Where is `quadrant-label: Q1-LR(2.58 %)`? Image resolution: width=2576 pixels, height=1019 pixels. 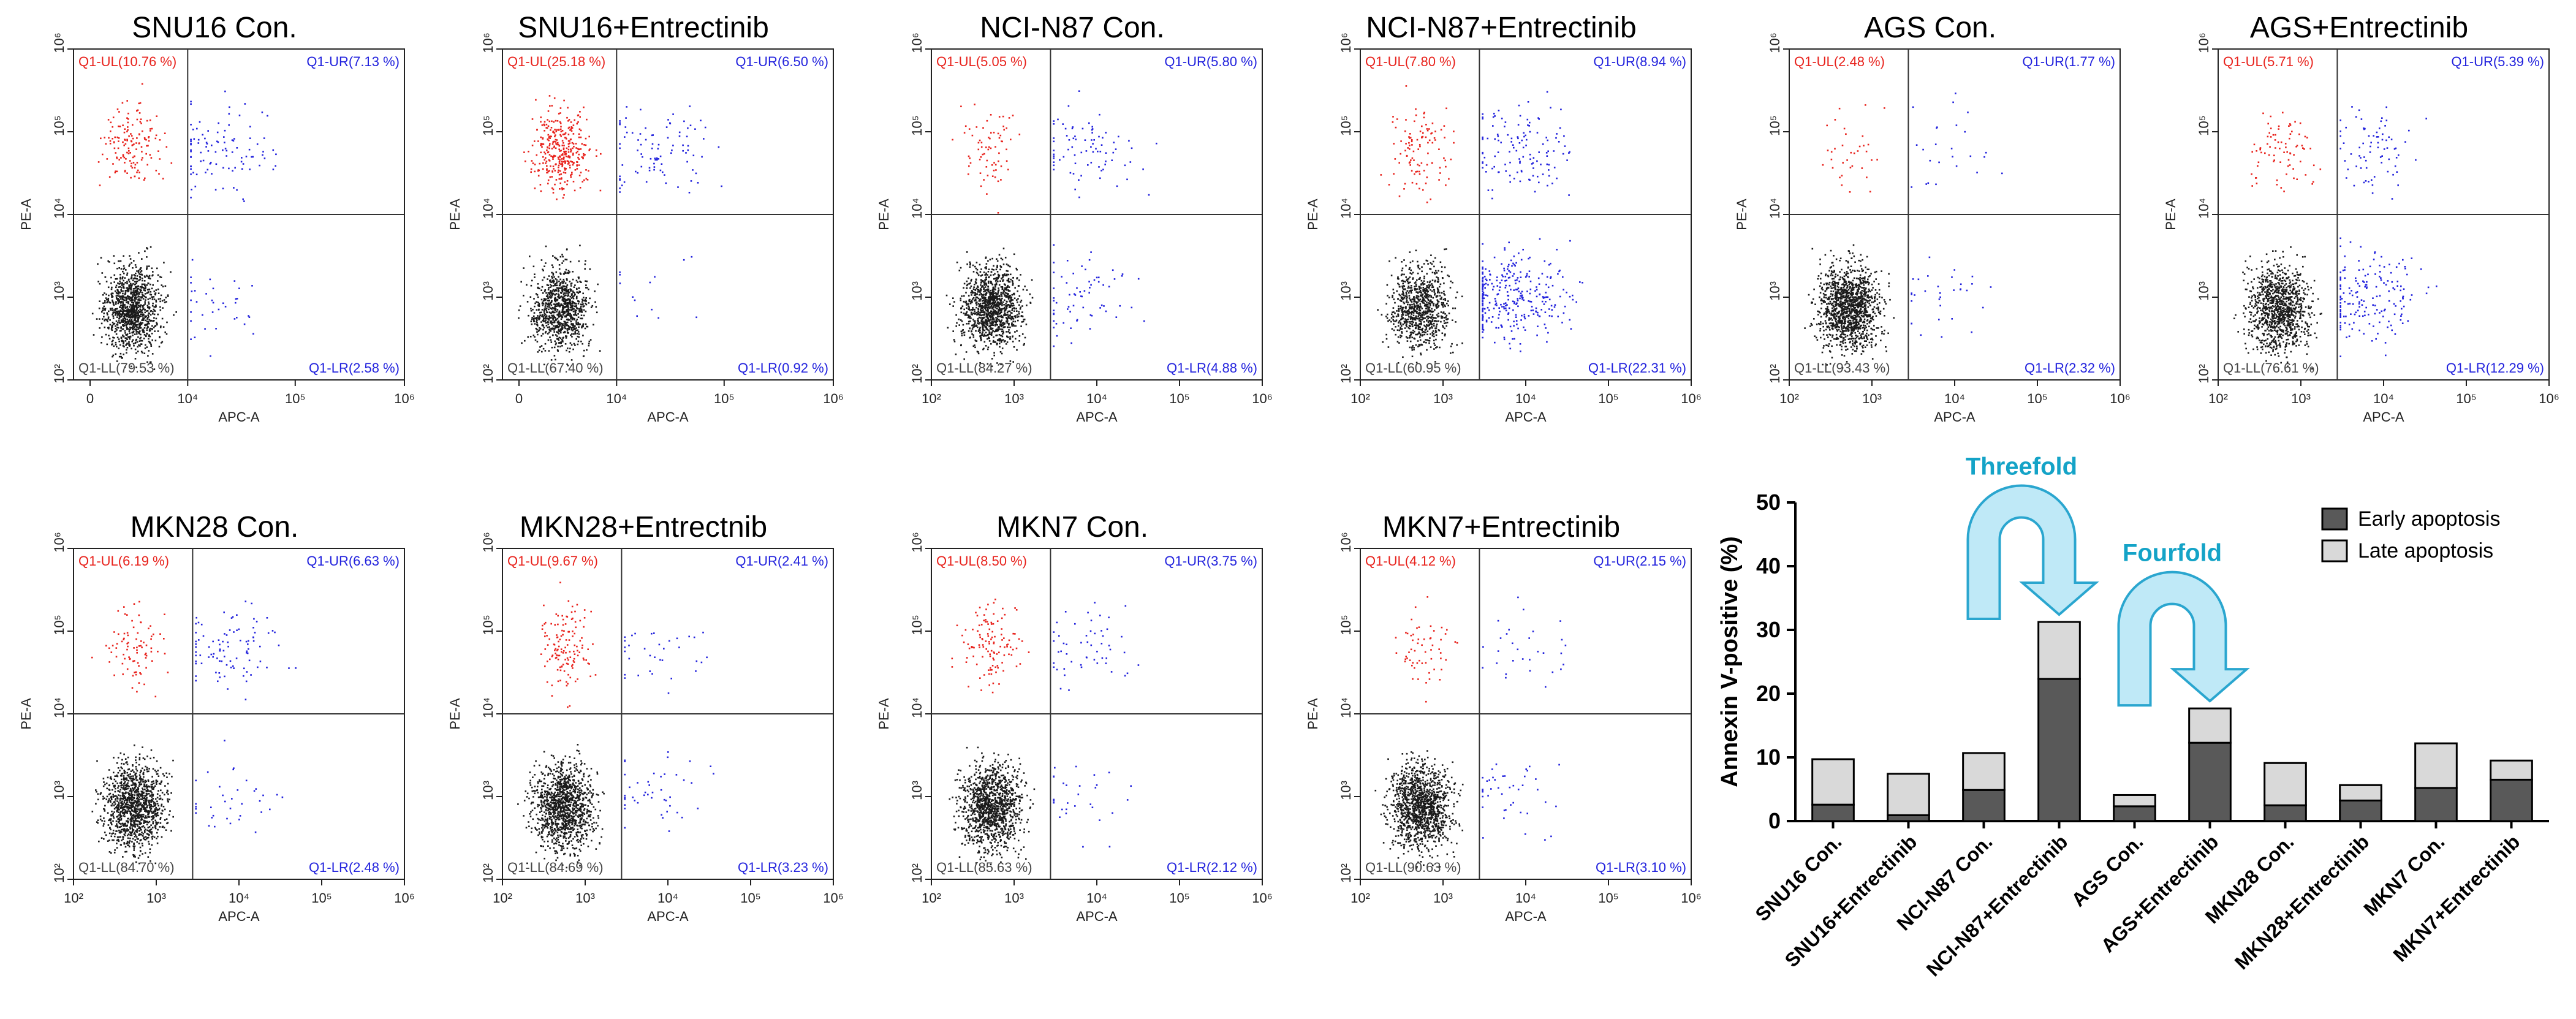
quadrant-label: Q1-LR(2.58 %) is located at coordinates (354, 368).